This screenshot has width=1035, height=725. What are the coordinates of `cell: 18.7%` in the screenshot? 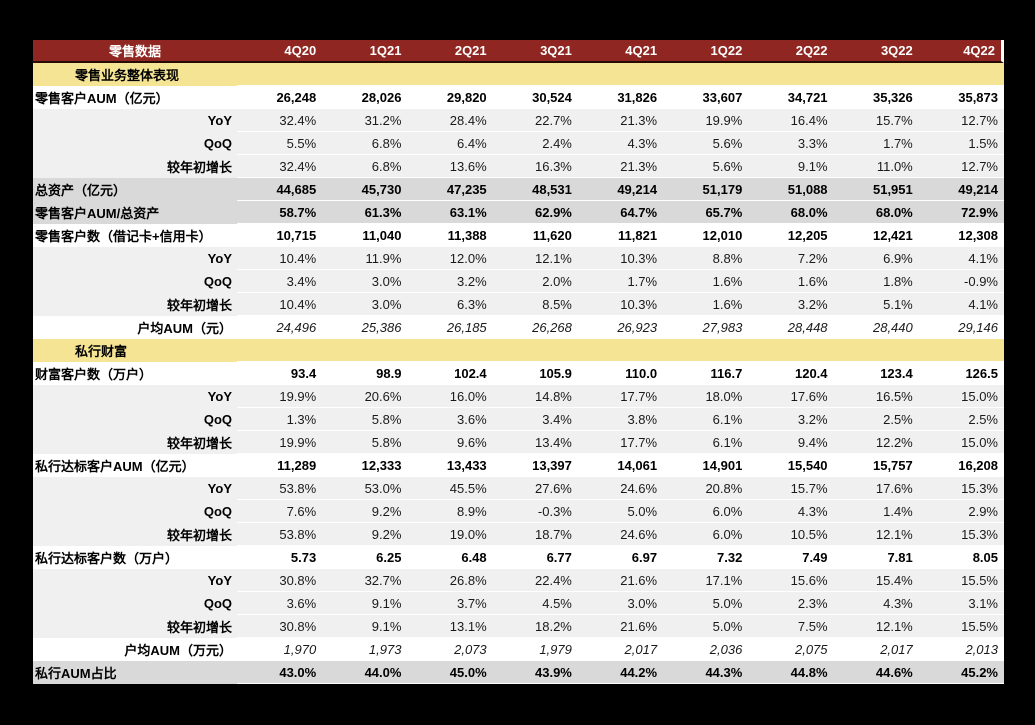 It's located at (535, 534).